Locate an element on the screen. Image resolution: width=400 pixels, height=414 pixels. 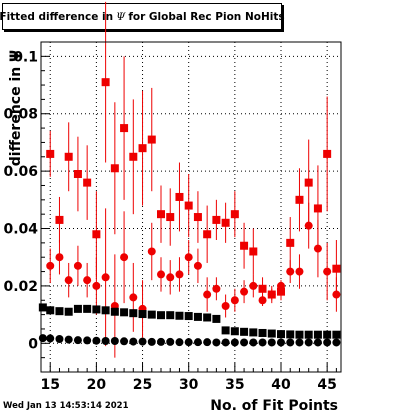
x-tick-label: 15 is located at coordinates (49, 385).